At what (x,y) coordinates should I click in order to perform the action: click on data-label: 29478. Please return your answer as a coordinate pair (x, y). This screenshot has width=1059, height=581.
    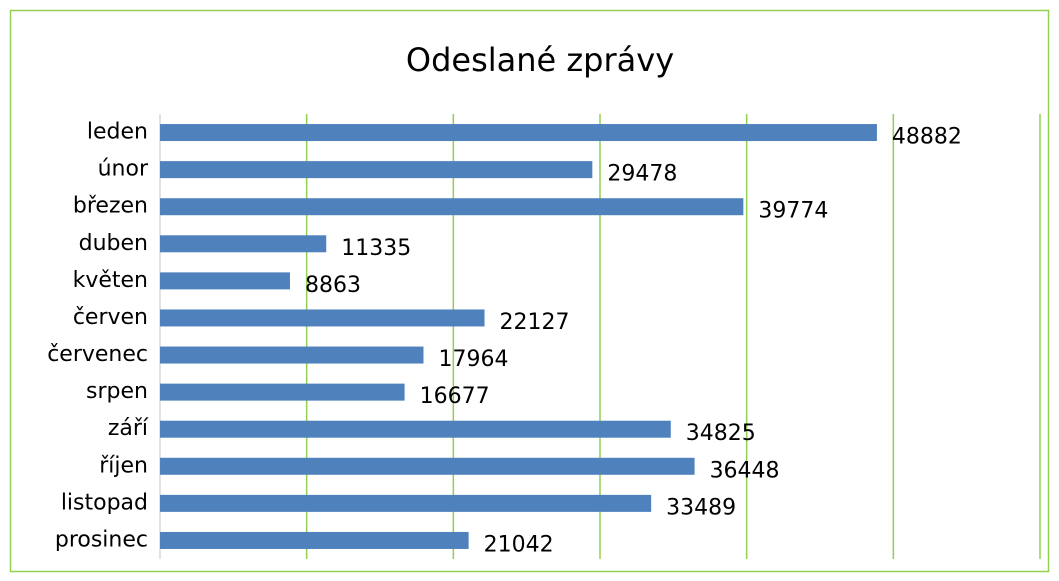
    Looking at the image, I should click on (642, 174).